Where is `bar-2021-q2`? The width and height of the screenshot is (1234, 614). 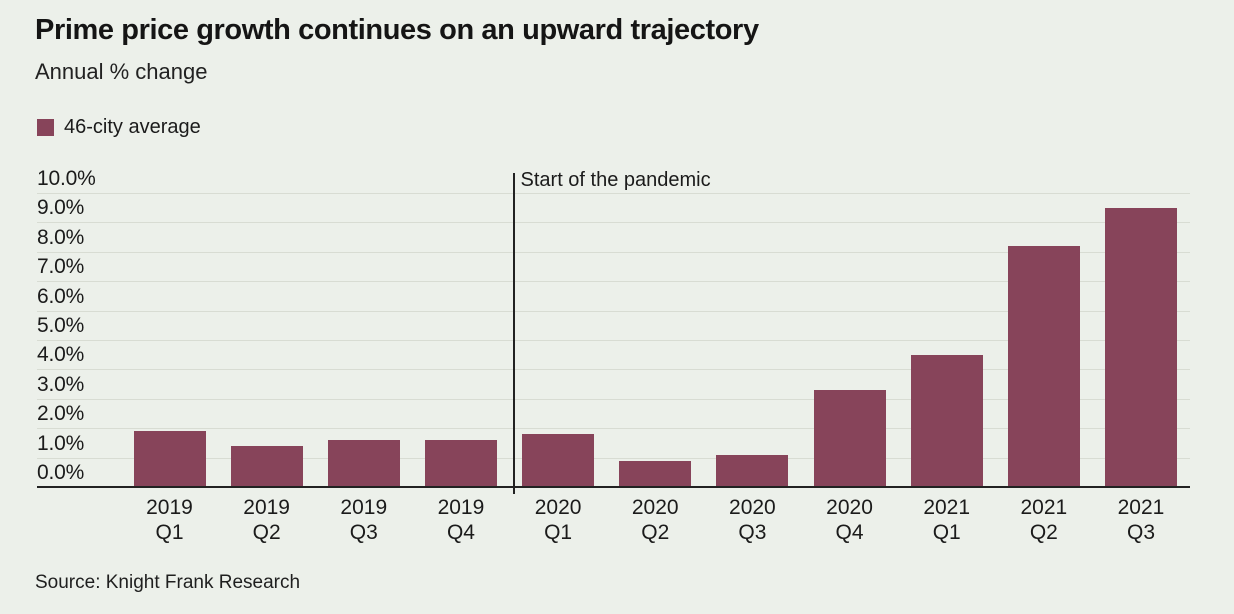 bar-2021-q2 is located at coordinates (1043, 365).